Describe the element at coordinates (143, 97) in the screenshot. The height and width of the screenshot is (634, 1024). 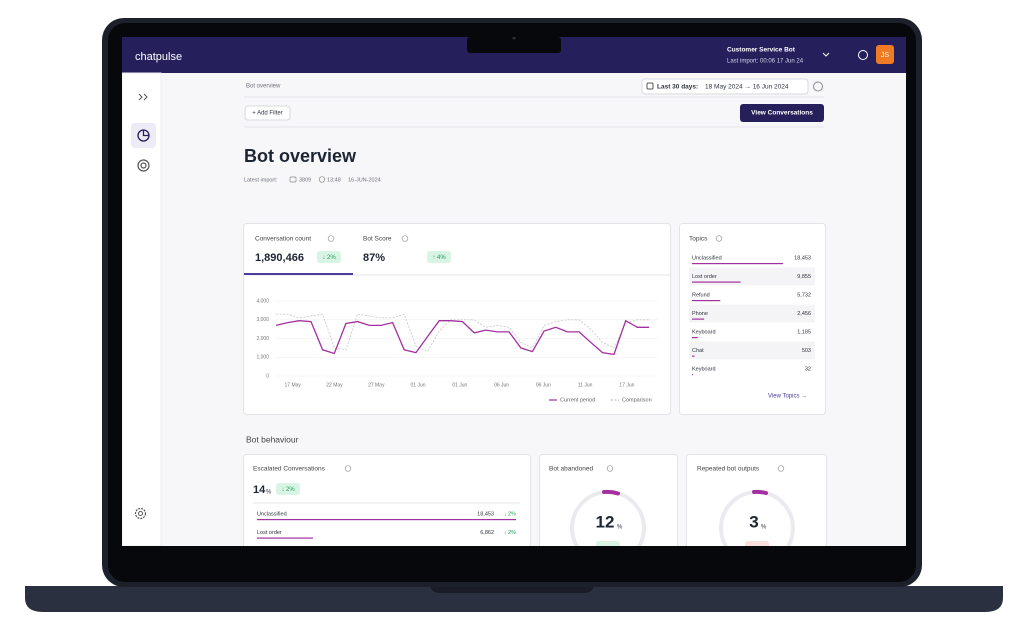
I see `expand-icon` at that location.